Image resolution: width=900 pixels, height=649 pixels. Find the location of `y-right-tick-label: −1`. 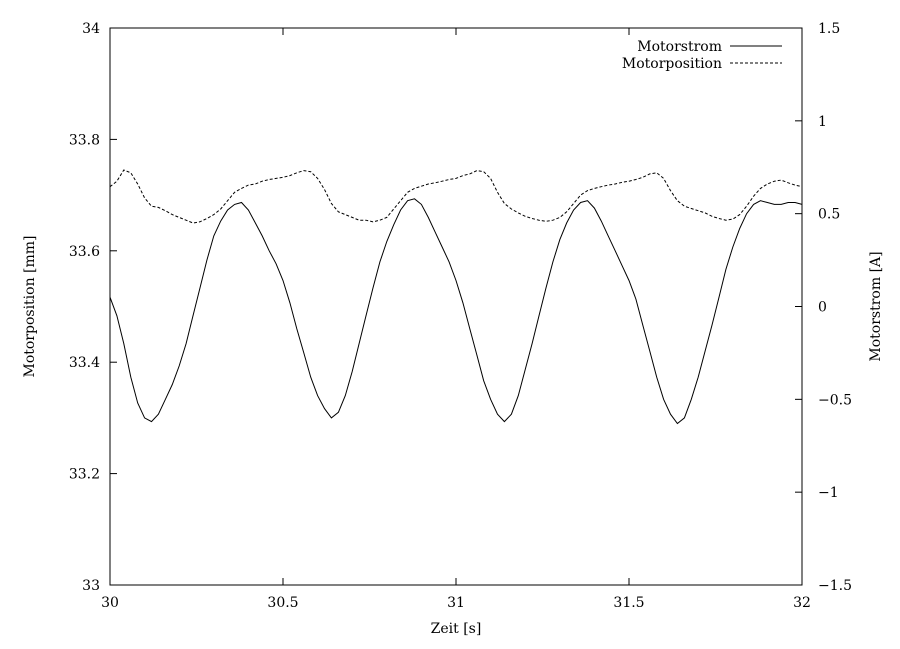

y-right-tick-label: −1 is located at coordinates (828, 493).